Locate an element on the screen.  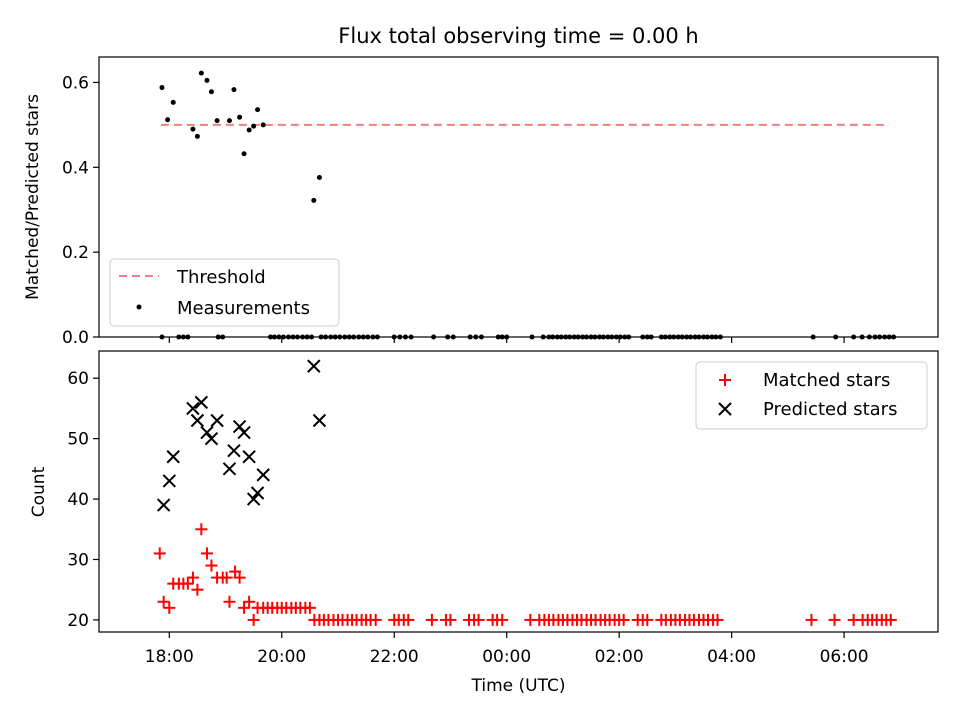
bottom-legend-box is located at coordinates (811, 395).